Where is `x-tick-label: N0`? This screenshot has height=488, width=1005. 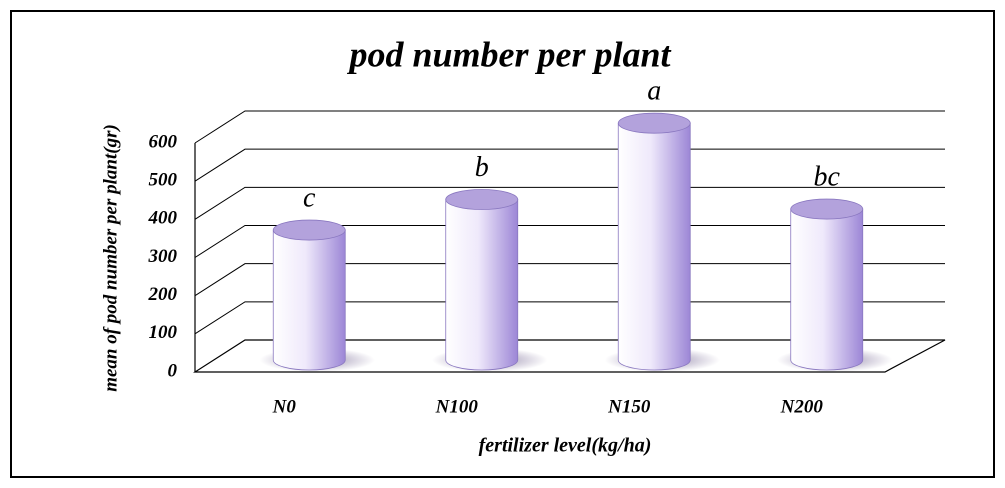
x-tick-label: N0 is located at coordinates (284, 406).